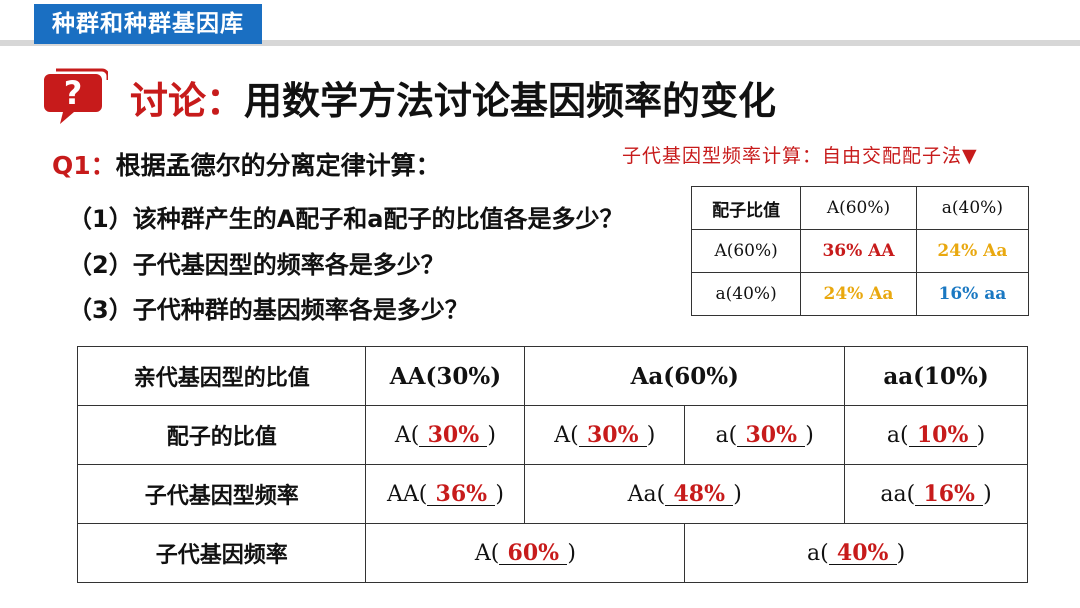 This screenshot has height=608, width=1080. I want to click on answer-blank: 48%, so click(699, 494).